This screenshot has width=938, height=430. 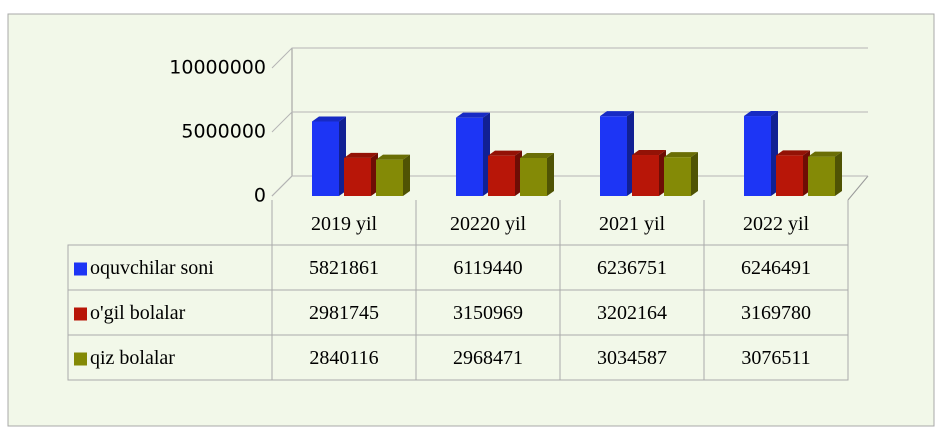 I want to click on table-value: 6246491, so click(x=776, y=268).